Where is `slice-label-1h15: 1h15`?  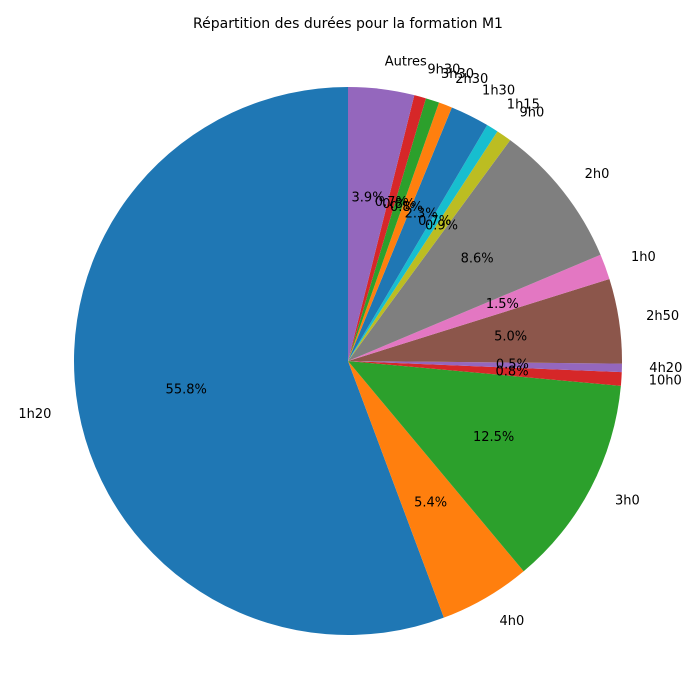 slice-label-1h15: 1h15 is located at coordinates (523, 104).